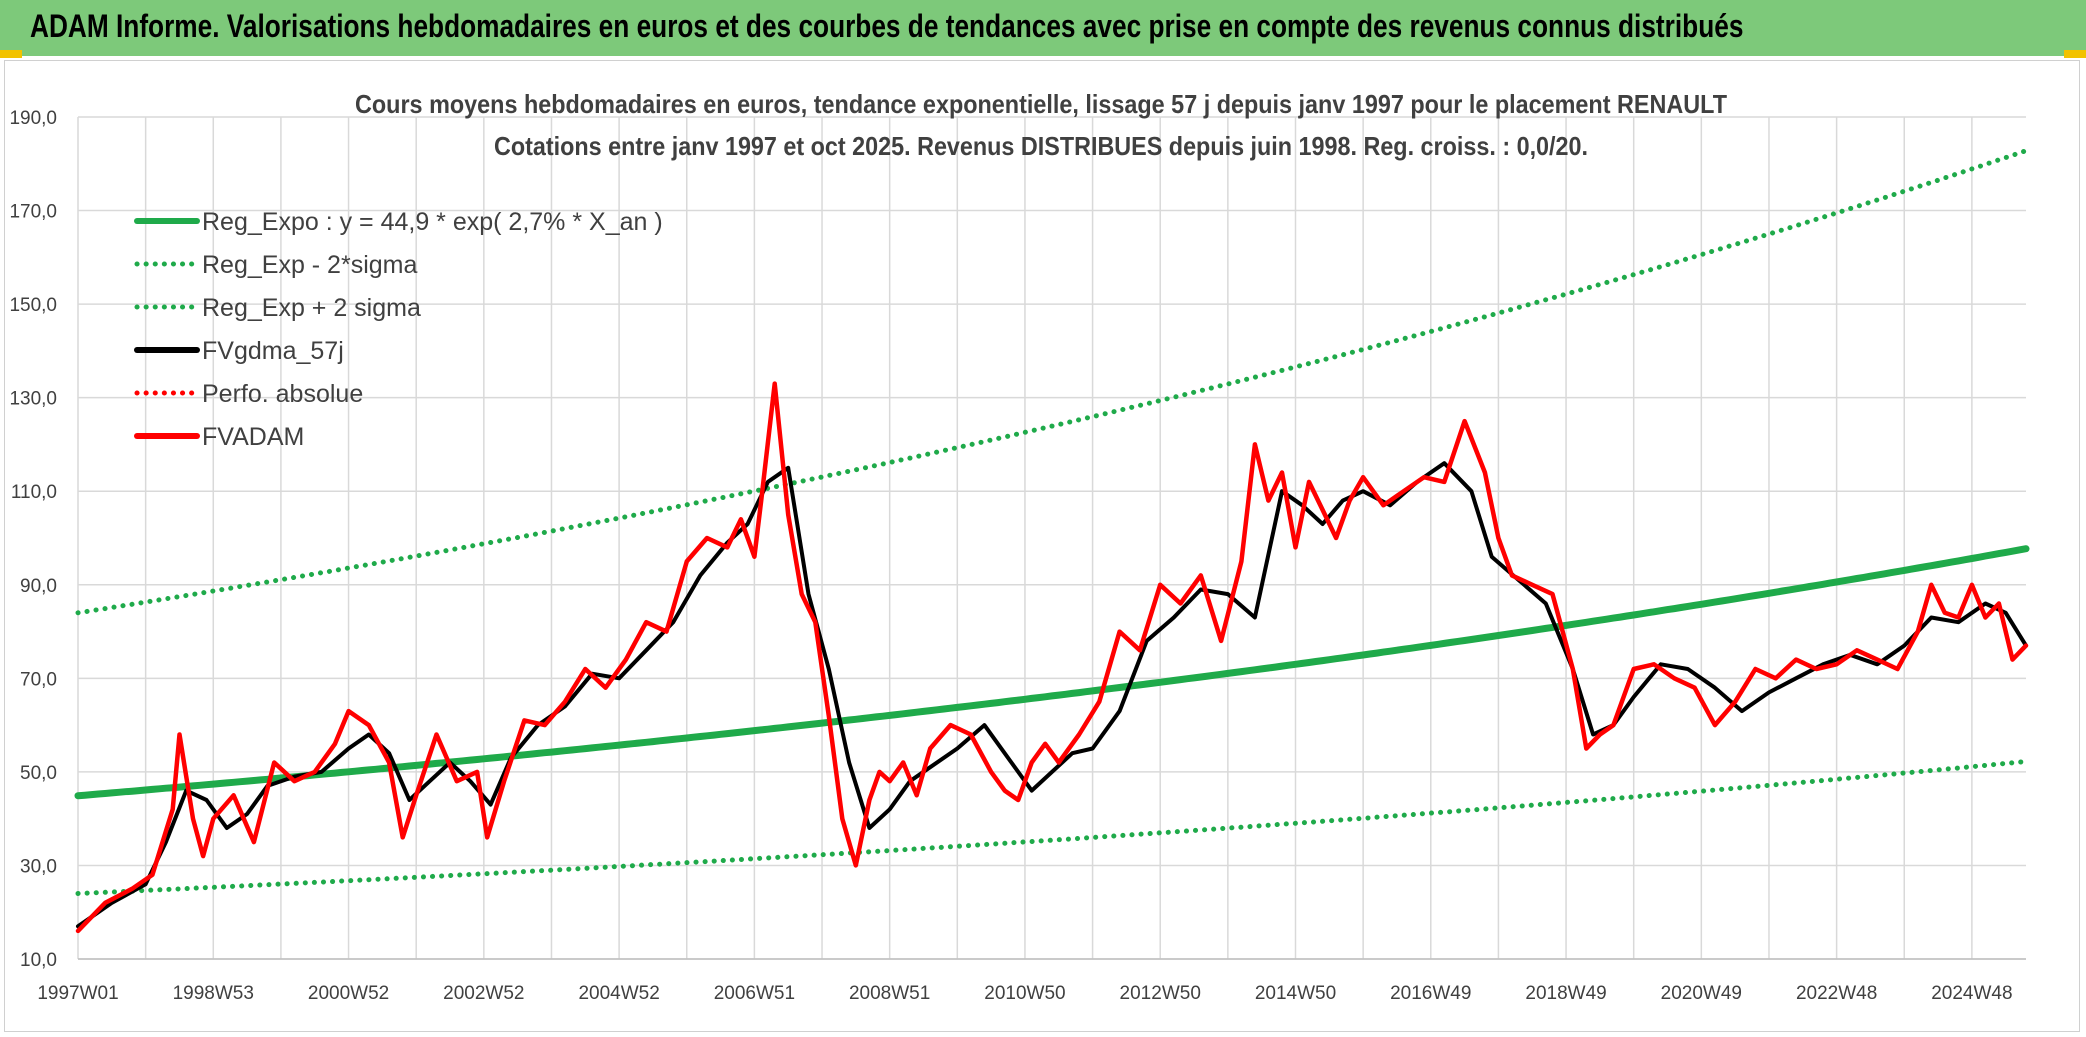 The width and height of the screenshot is (2086, 1037). Describe the element at coordinates (282, 394) in the screenshot. I see `legend-label: Perfo. absolue` at that location.